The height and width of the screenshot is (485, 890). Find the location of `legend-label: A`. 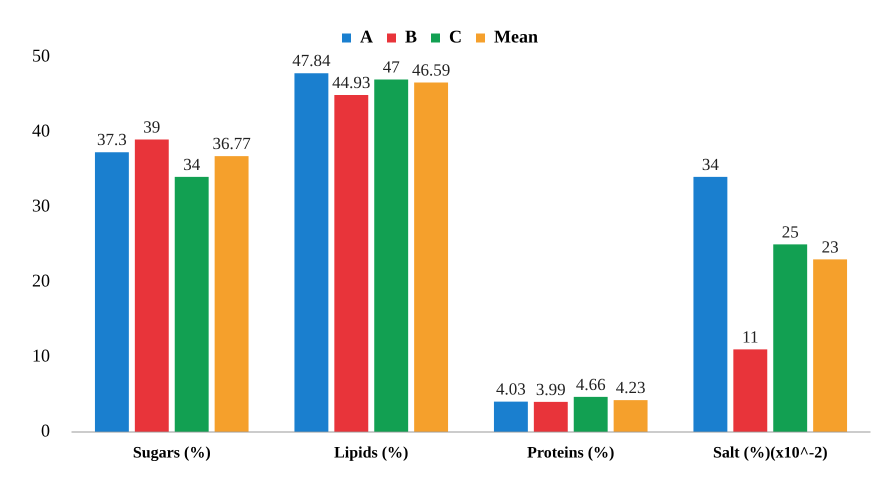

legend-label: A is located at coordinates (367, 36).